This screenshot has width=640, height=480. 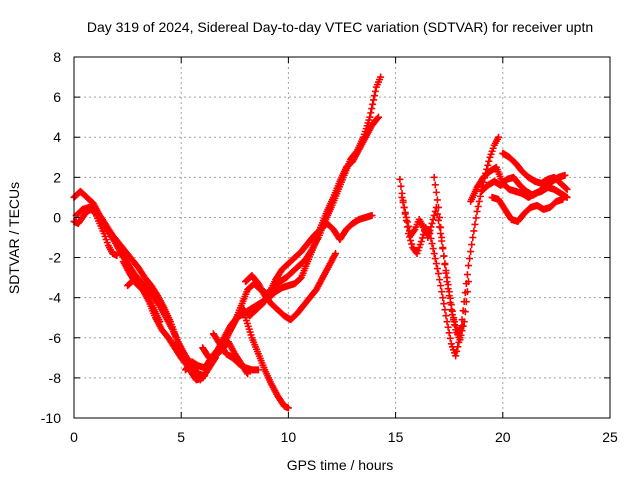 I want to click on y-tick-labels: -10 -8 -6 -4 -2 0 2 4 6 8, so click(x=51, y=237).